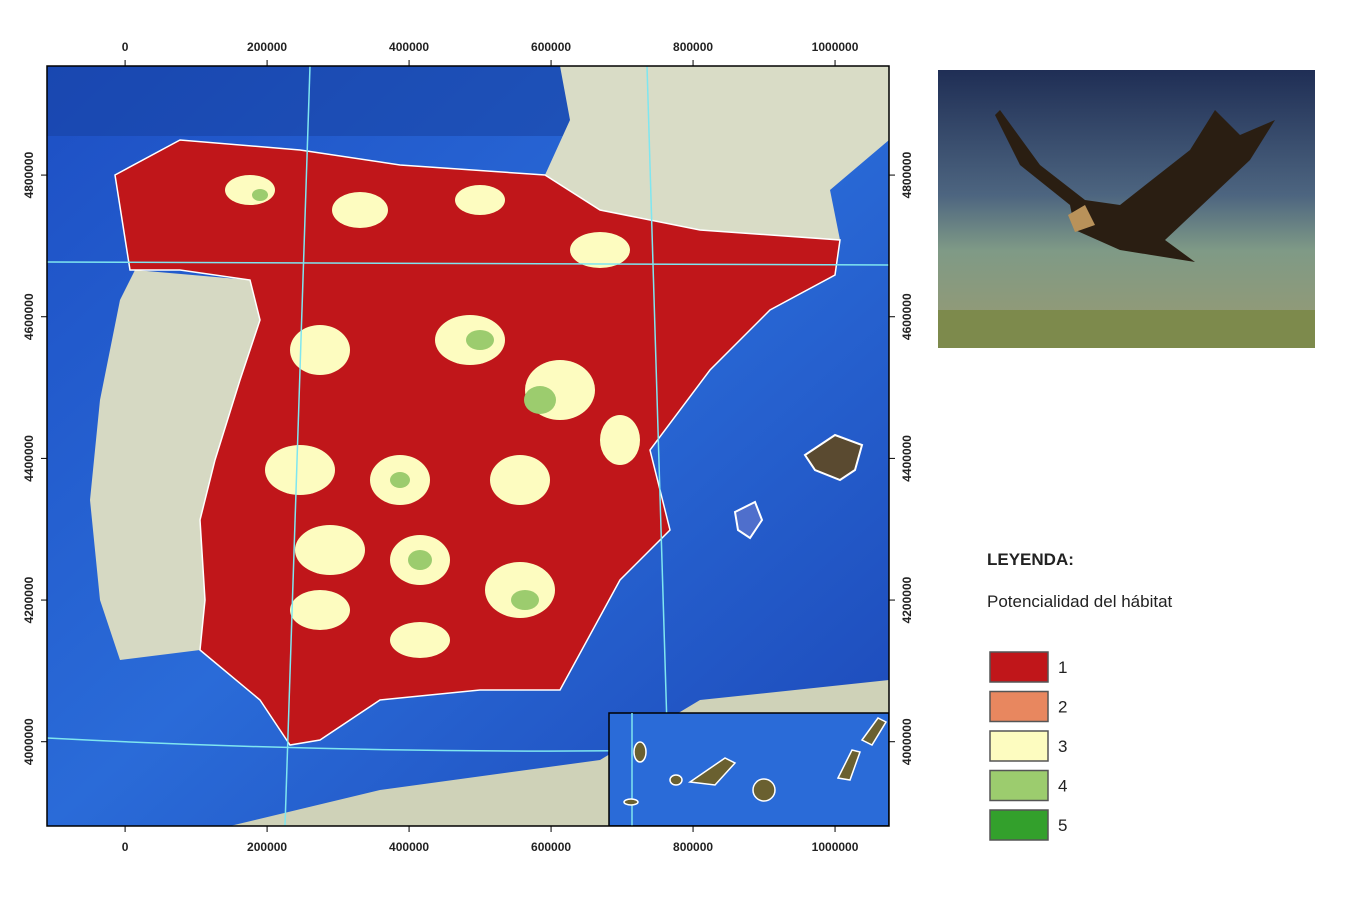  Describe the element at coordinates (1062, 707) in the screenshot. I see `legend-label: 2` at that location.